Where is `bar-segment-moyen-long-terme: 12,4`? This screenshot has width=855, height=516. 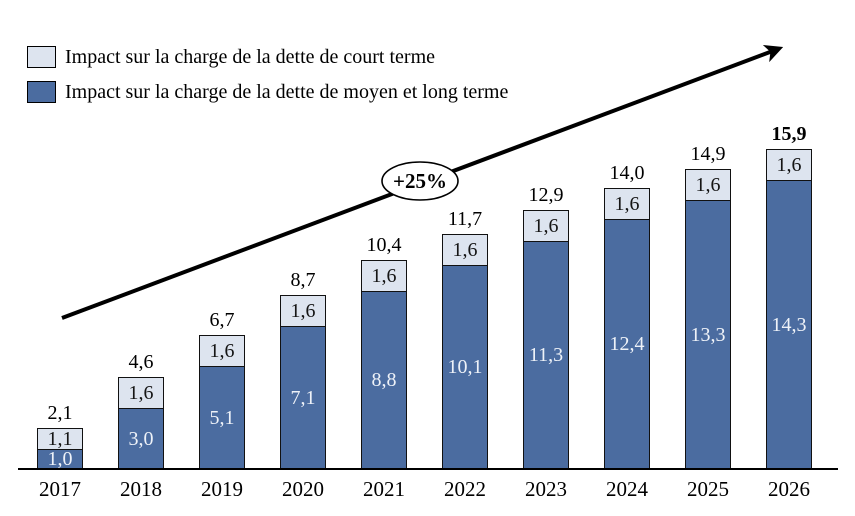 bar-segment-moyen-long-terme: 12,4 is located at coordinates (627, 345).